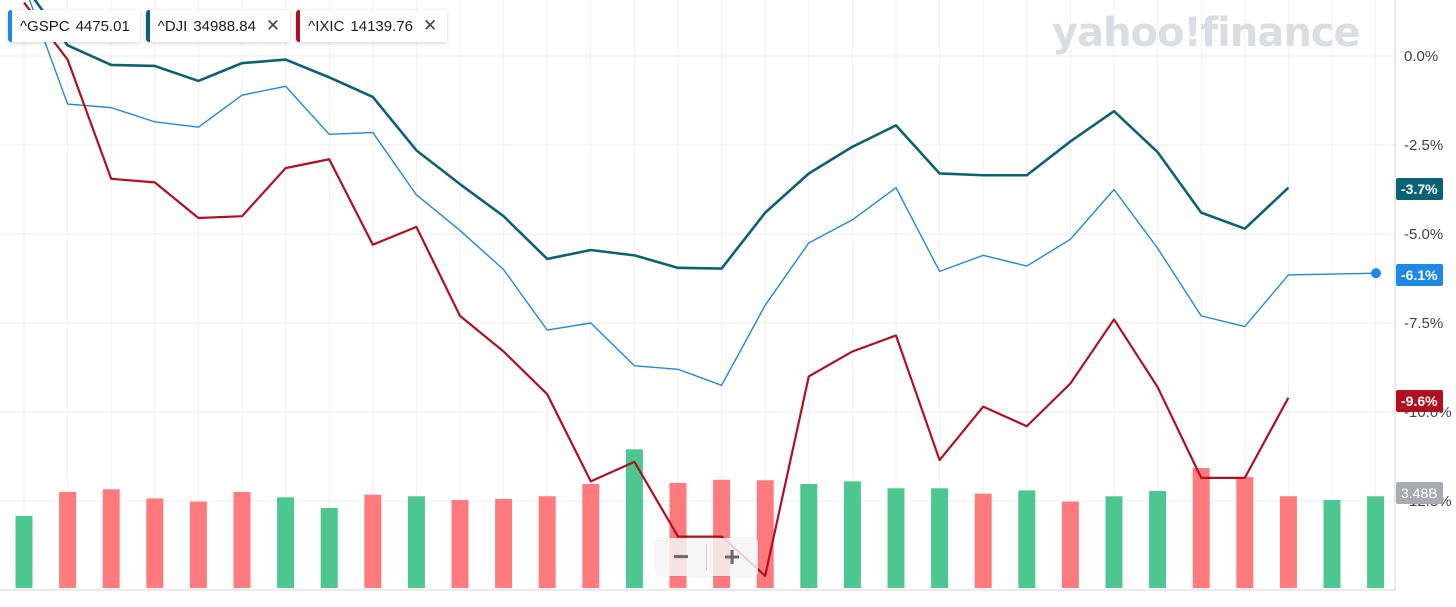 The height and width of the screenshot is (607, 1456). What do you see at coordinates (1419, 401) in the screenshot?
I see `ixic-last-value-badge: -9.6%` at bounding box center [1419, 401].